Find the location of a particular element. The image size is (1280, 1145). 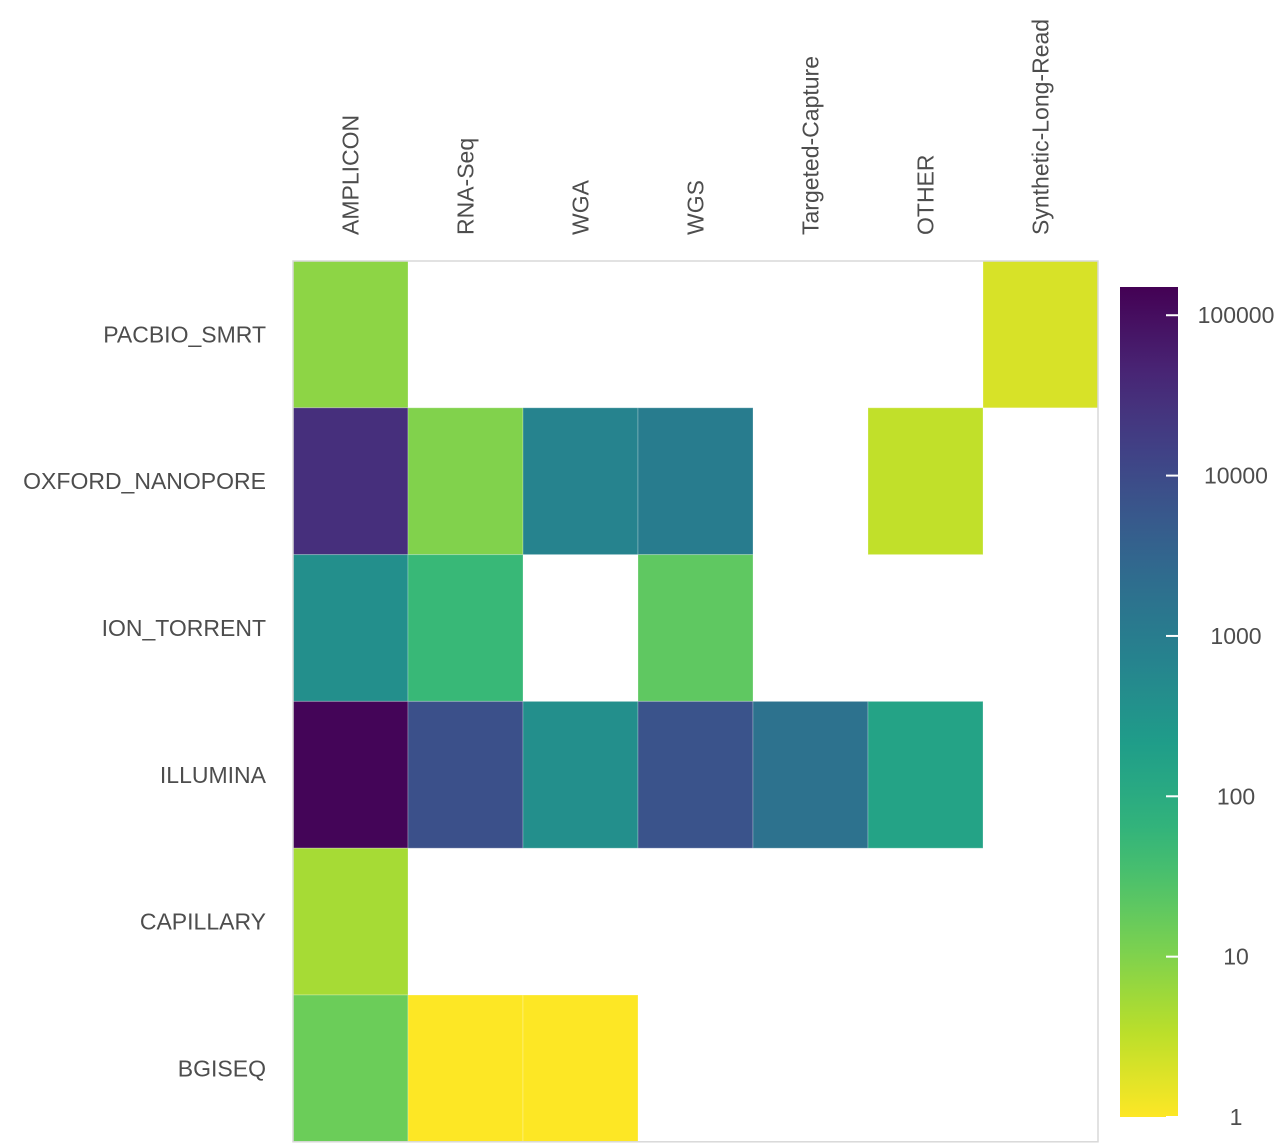

cell-oxford-nanopore-amplicon is located at coordinates (350, 481).